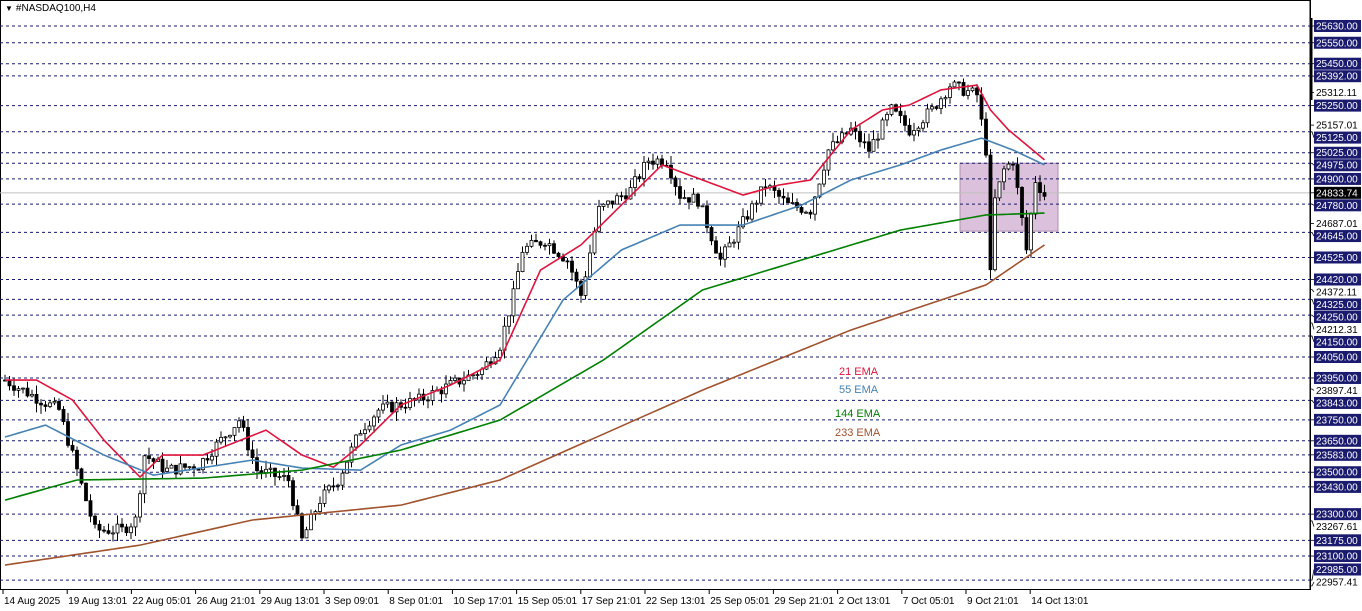  I want to click on time-label: 7 Oct 05:01, so click(929, 601).